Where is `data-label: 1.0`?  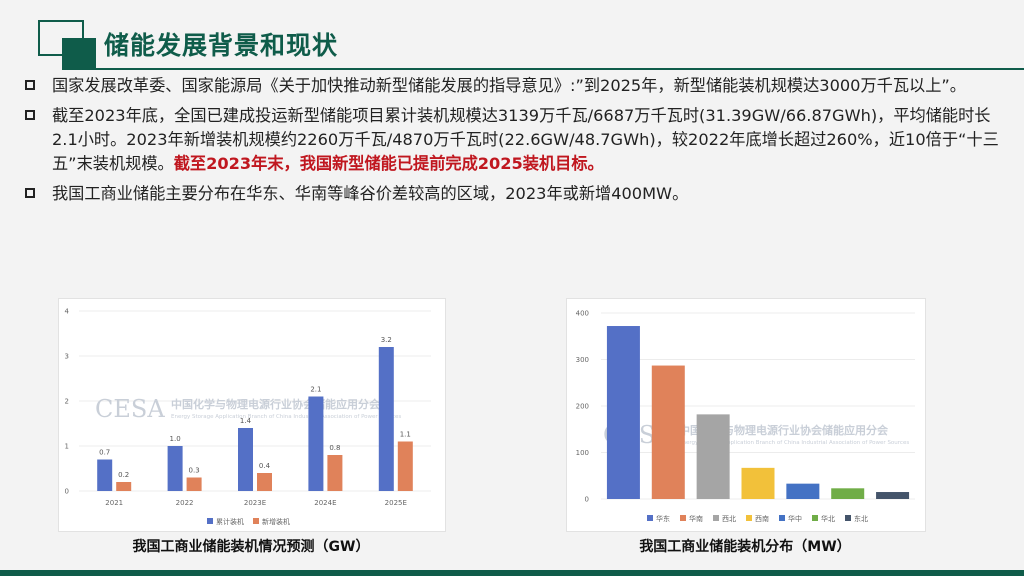 data-label: 1.0 is located at coordinates (175, 439).